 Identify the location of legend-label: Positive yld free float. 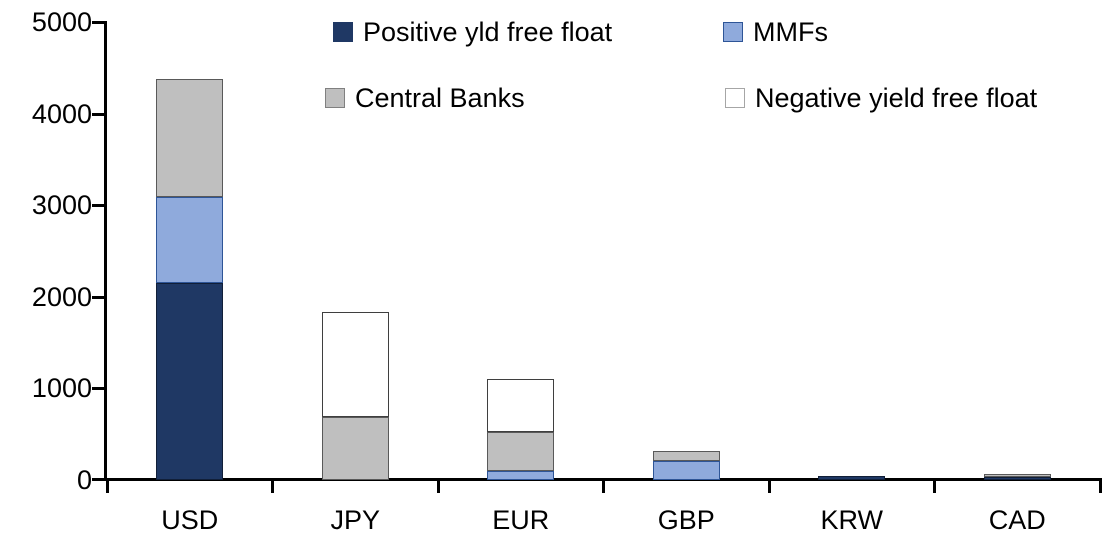
(488, 32).